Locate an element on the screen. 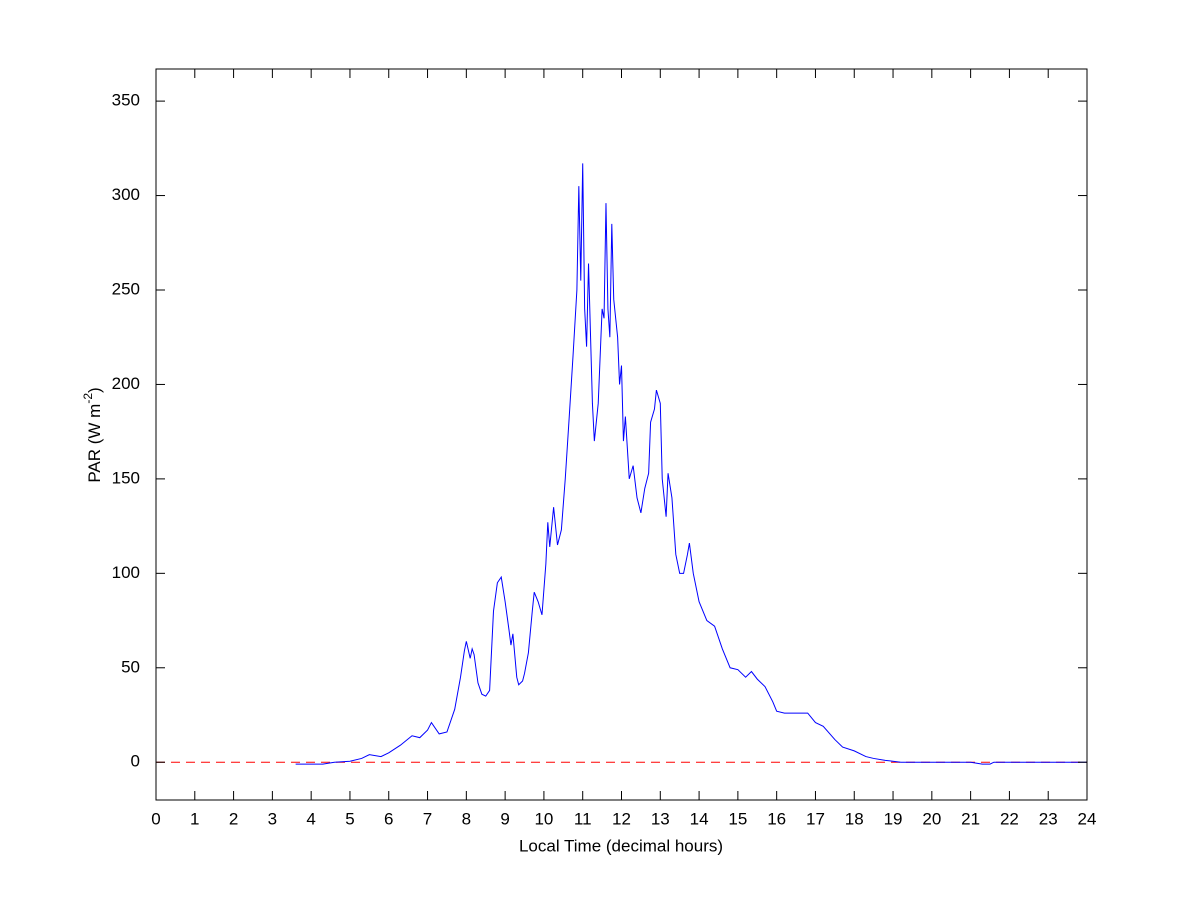  y-axis-label-sup: -2 is located at coordinates (88, 398).